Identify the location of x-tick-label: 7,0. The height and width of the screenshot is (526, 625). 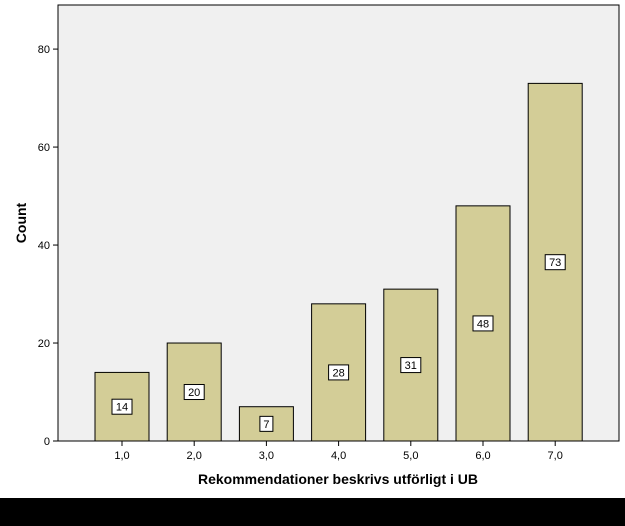
(555, 456).